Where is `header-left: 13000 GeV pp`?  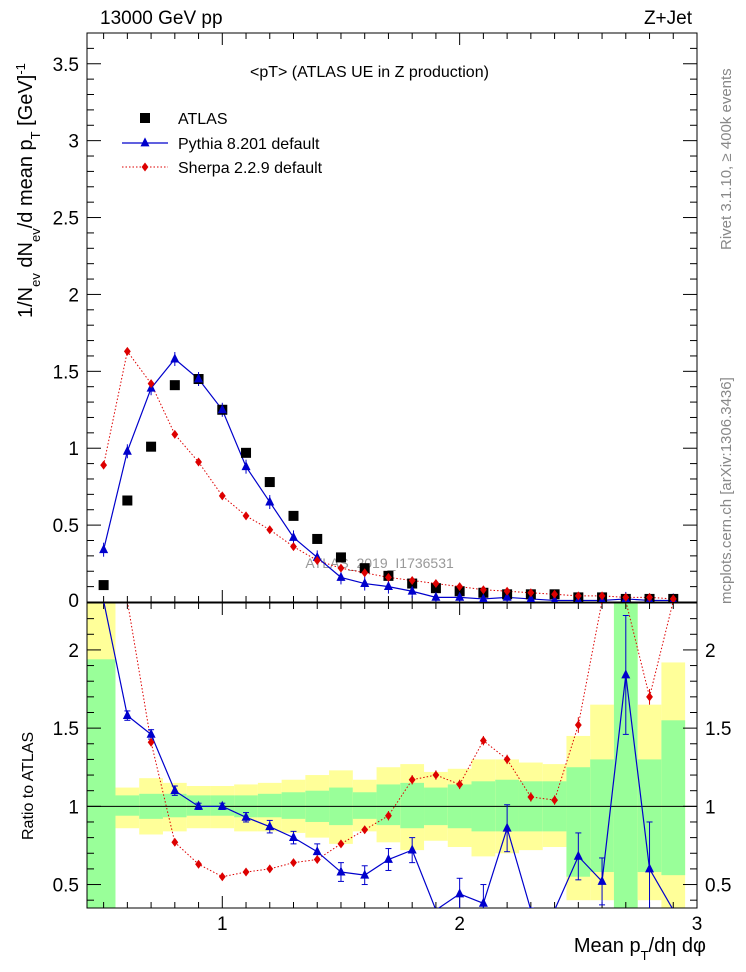
header-left: 13000 GeV pp is located at coordinates (161, 18).